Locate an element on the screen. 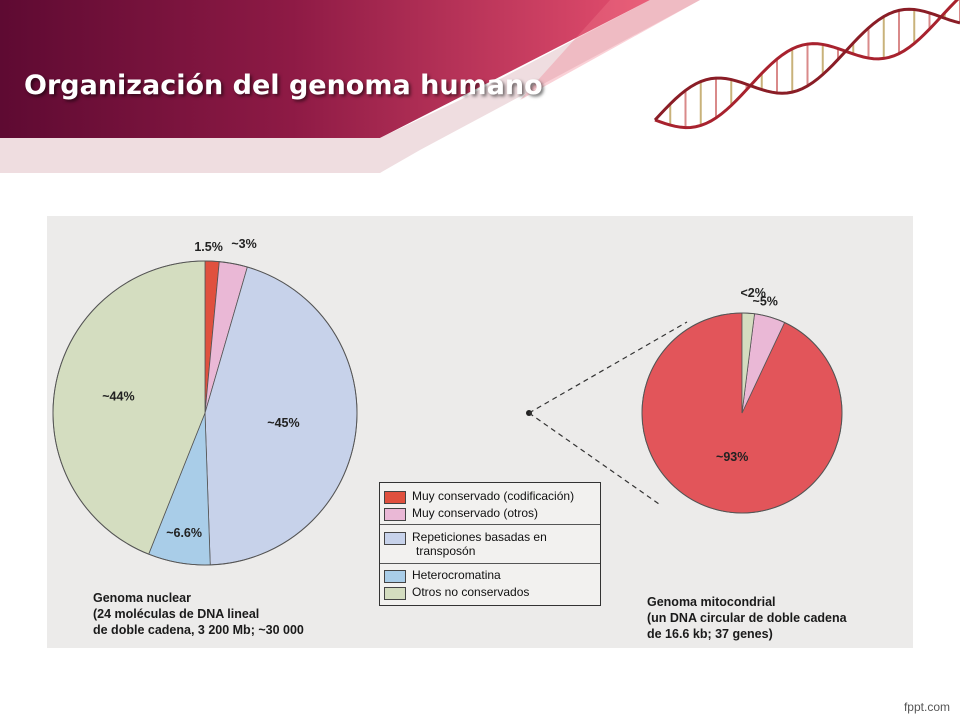  slide-title: Organización del genoma humano is located at coordinates (283, 85).